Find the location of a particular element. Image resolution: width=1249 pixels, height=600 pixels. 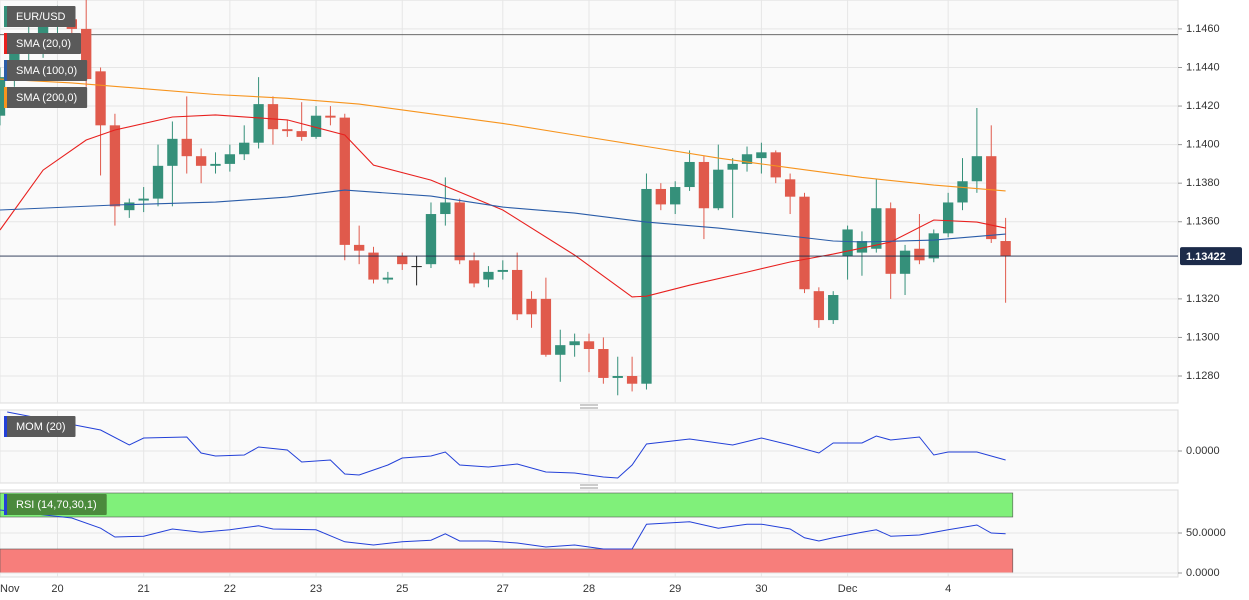

y-tick-label: 1.1300 is located at coordinates (1203, 337).